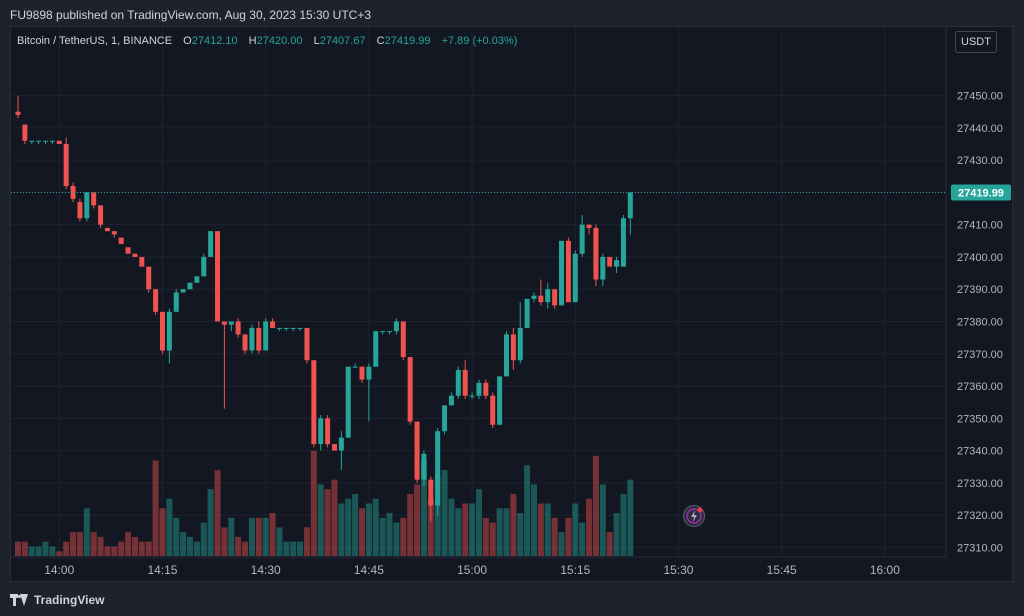 Image resolution: width=1024 pixels, height=616 pixels. What do you see at coordinates (980, 452) in the screenshot?
I see `price-tick-label: 27340.00` at bounding box center [980, 452].